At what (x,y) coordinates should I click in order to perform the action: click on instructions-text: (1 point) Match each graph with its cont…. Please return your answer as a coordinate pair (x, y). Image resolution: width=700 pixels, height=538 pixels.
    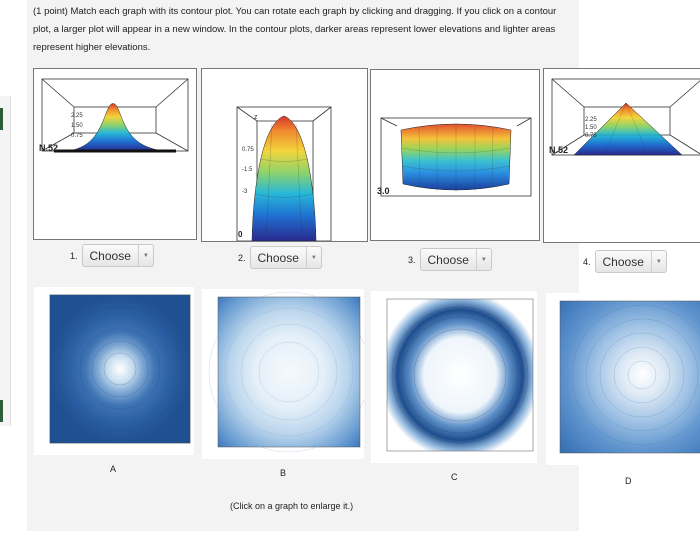
    Looking at the image, I should click on (295, 29).